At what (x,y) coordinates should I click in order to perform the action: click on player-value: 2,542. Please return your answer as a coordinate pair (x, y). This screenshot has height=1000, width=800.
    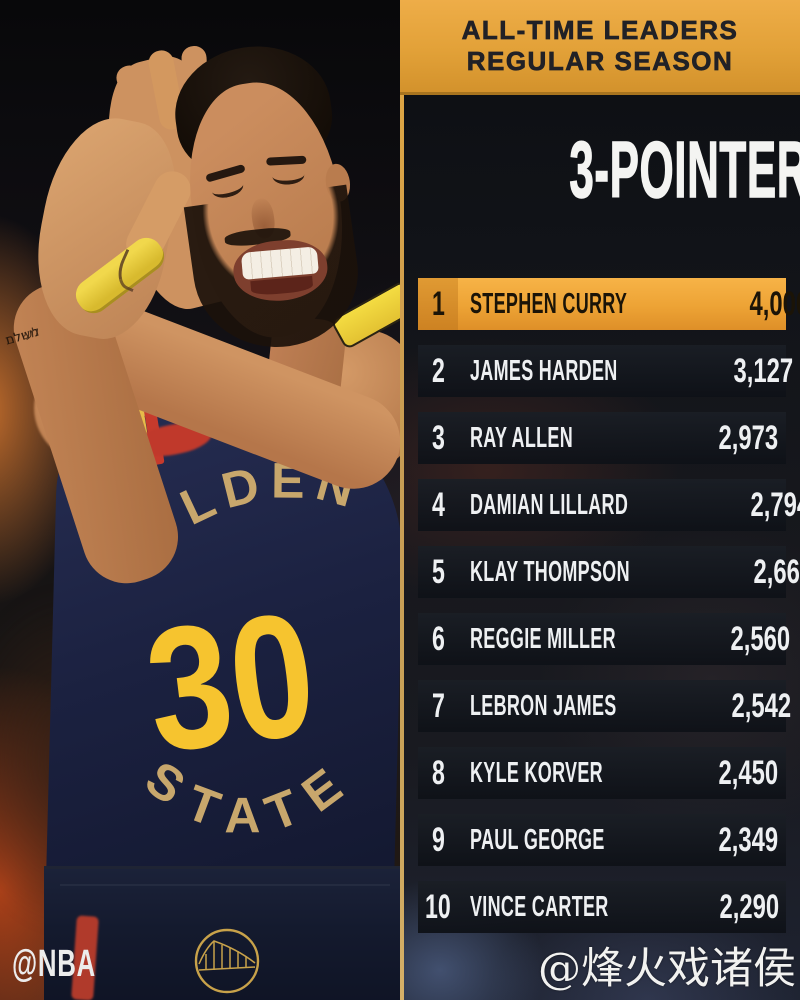
    Looking at the image, I should click on (761, 705).